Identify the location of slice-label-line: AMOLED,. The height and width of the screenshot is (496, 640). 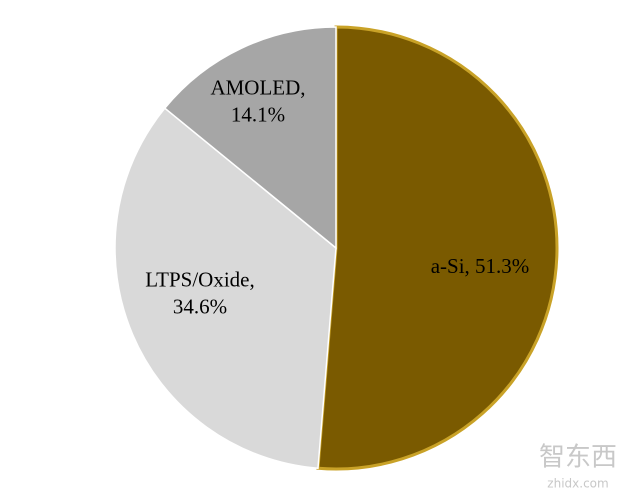
(257, 87).